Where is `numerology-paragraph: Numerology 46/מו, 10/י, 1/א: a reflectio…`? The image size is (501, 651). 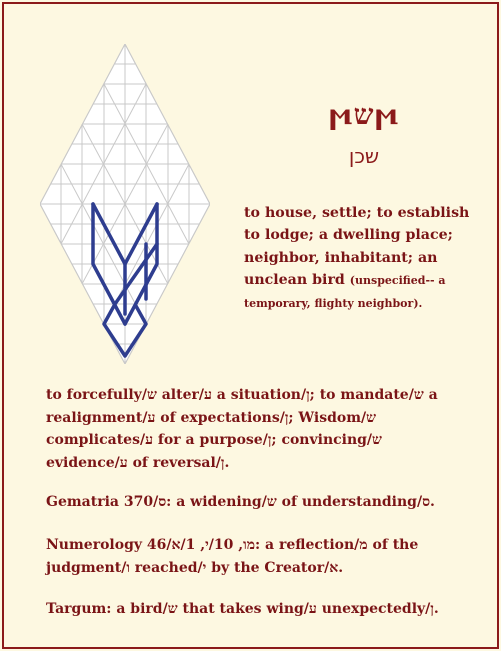
numerology-paragraph: Numerology 46/מו, 10/י, 1/א: a reflectio… is located at coordinates (232, 556).